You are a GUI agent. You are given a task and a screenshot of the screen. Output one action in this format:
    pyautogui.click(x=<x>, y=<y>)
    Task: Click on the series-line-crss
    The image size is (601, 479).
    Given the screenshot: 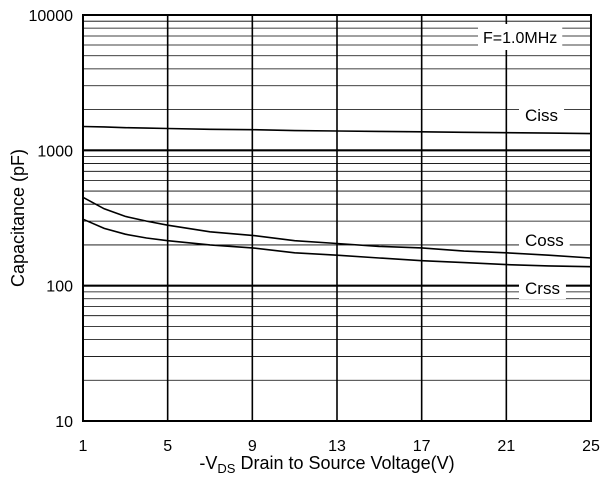 What is the action you would take?
    pyautogui.click(x=337, y=243)
    